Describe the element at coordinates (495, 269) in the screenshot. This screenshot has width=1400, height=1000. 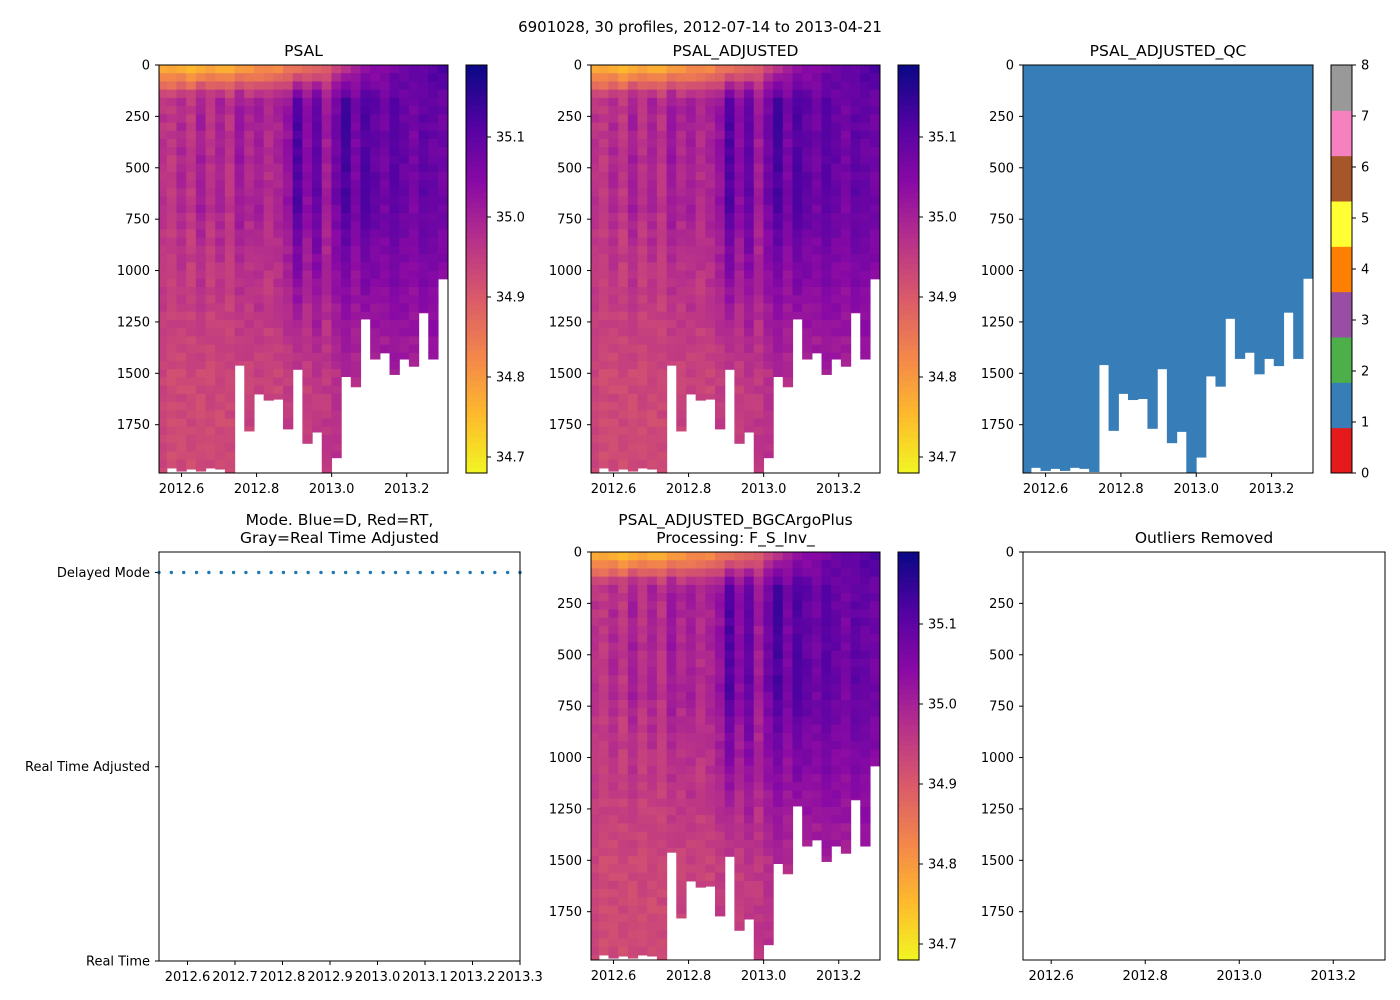
I see `colorbar: 34.734.834.935.035.1` at that location.